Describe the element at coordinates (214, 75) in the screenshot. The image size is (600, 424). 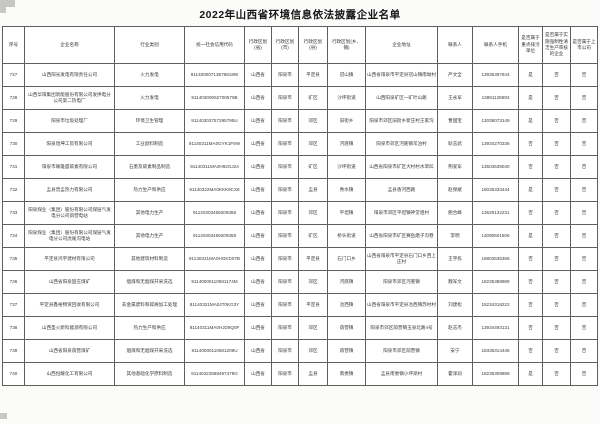
I see `table-cell: 91140000713579818W` at that location.